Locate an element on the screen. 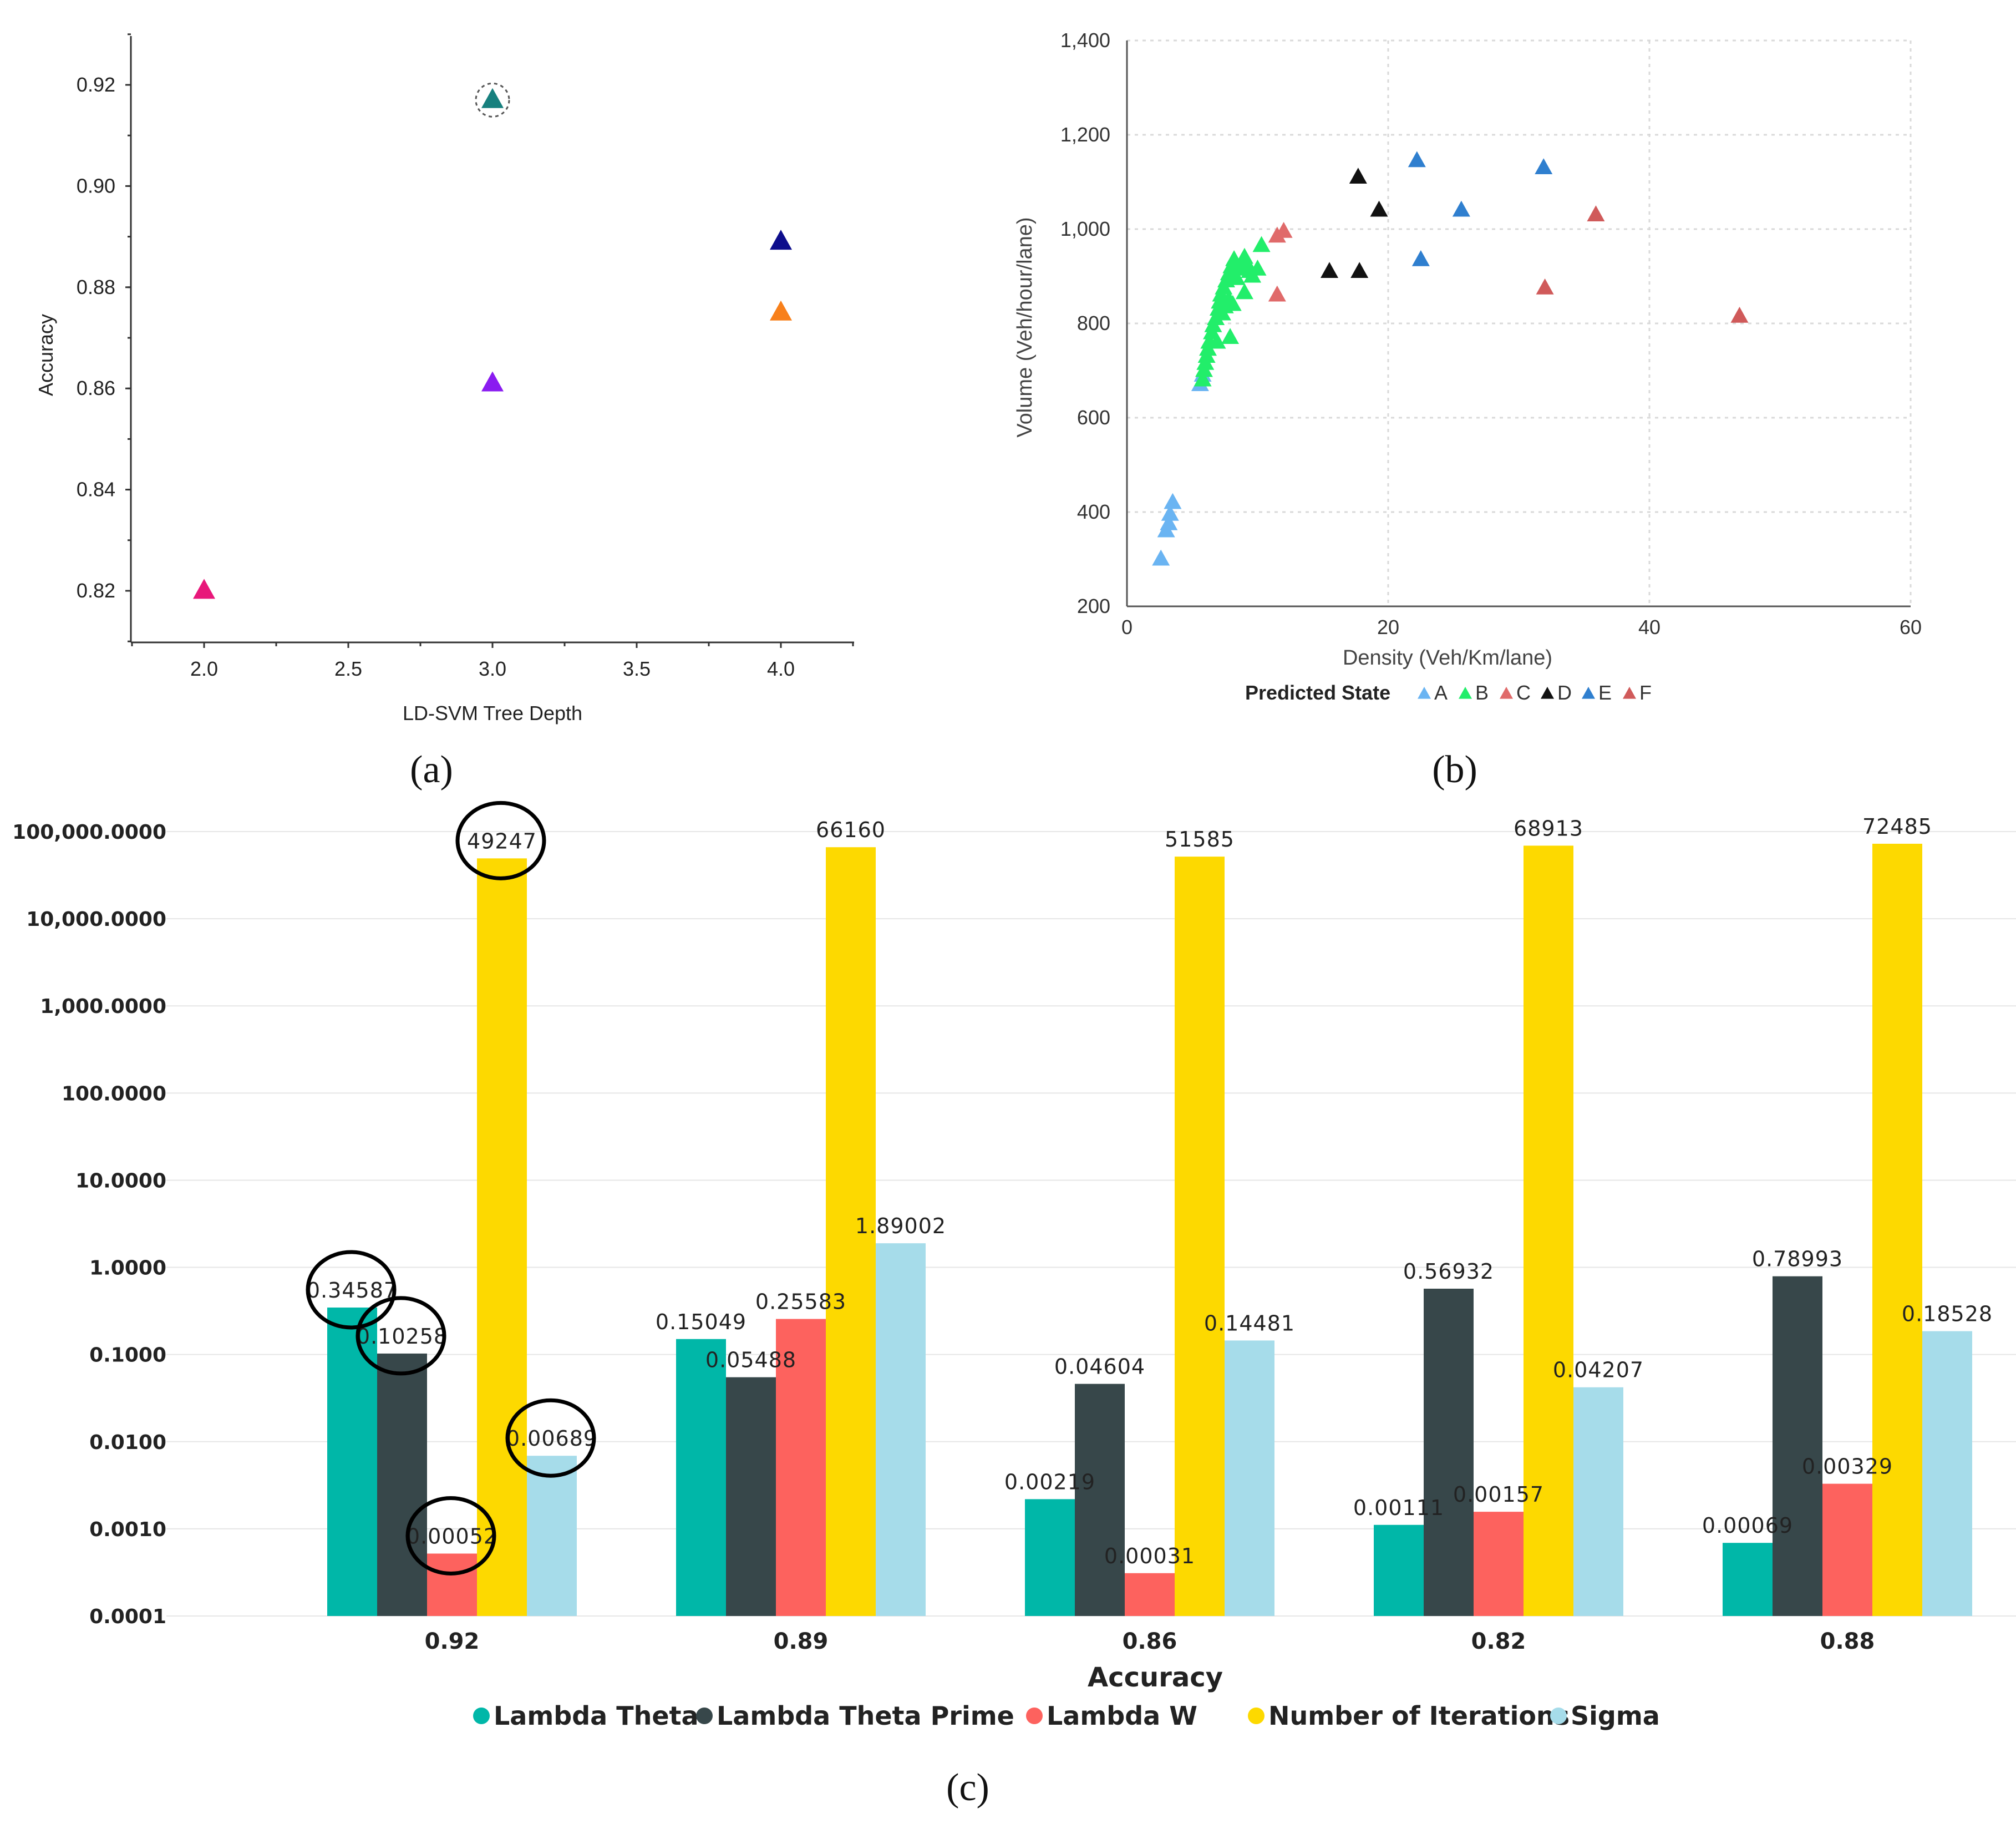 The width and height of the screenshot is (2016, 1834). panel-a-y-tick-label: 0.82 is located at coordinates (96, 591).